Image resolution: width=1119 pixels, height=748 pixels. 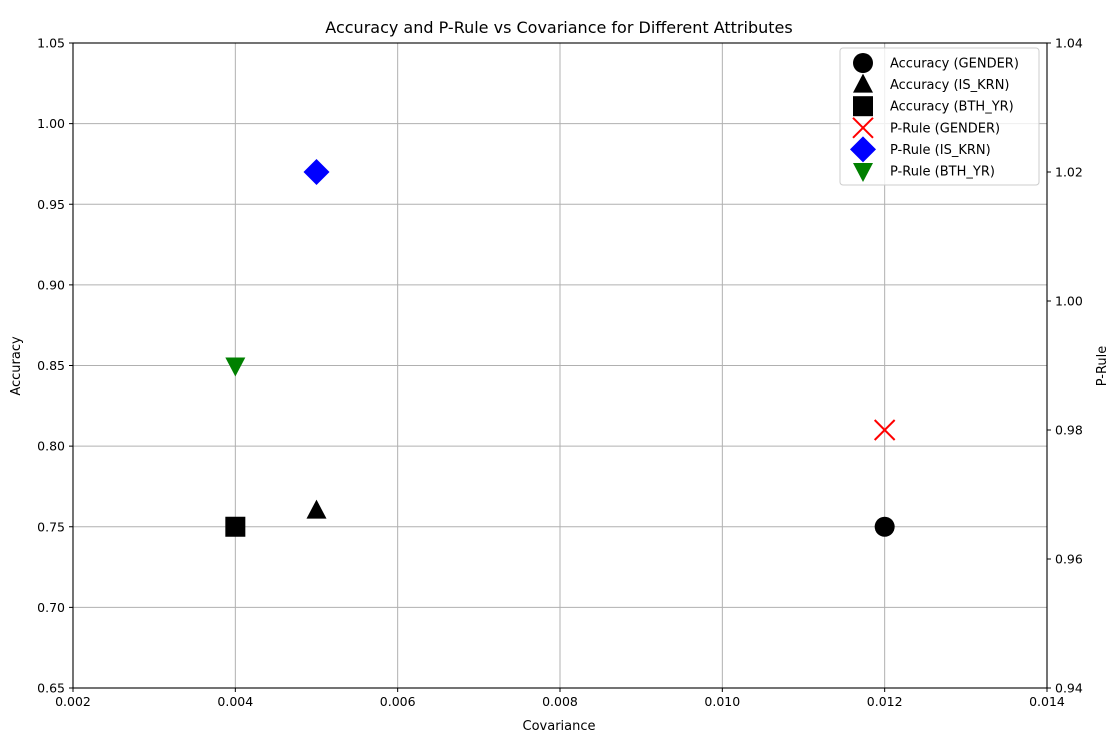 What do you see at coordinates (51, 446) in the screenshot?
I see `y-tick-label: 0.80` at bounding box center [51, 446].